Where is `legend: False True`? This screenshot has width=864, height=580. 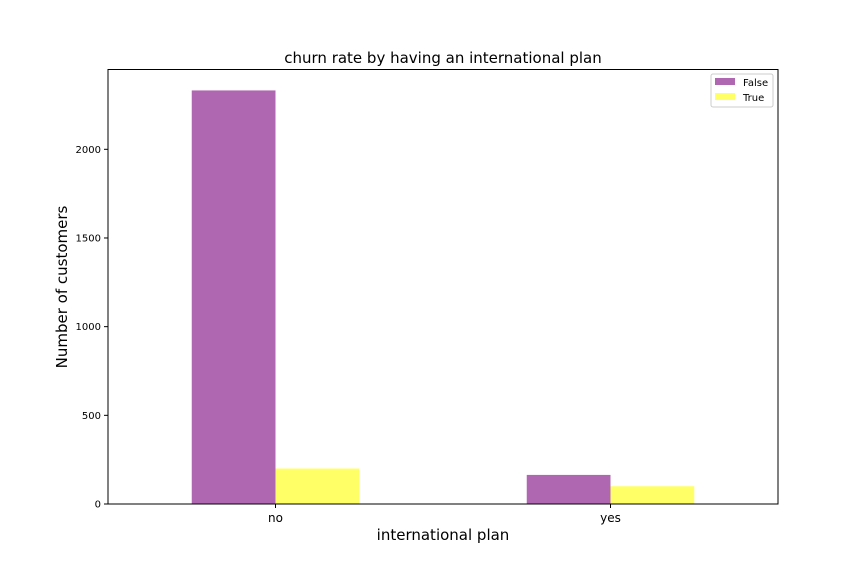 legend: False True is located at coordinates (742, 90).